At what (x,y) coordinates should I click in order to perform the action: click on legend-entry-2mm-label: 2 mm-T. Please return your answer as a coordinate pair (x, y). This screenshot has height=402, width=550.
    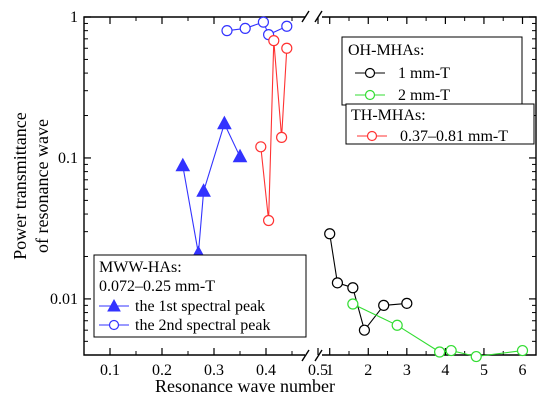
    Looking at the image, I should click on (424, 95).